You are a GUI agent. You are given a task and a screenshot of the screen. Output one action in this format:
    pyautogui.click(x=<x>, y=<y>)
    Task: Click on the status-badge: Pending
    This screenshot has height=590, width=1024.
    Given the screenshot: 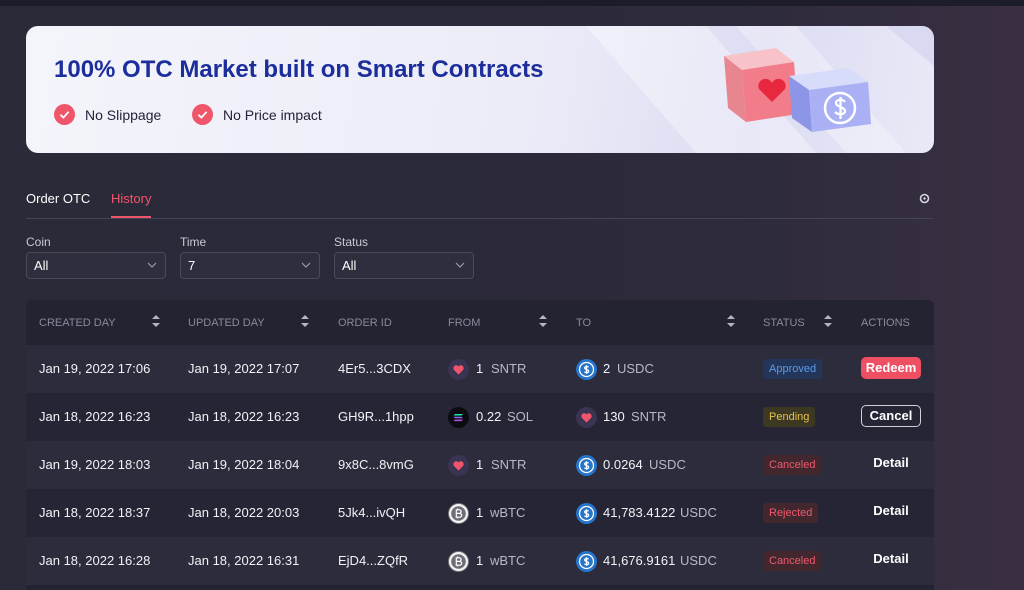 What is the action you would take?
    pyautogui.click(x=789, y=417)
    